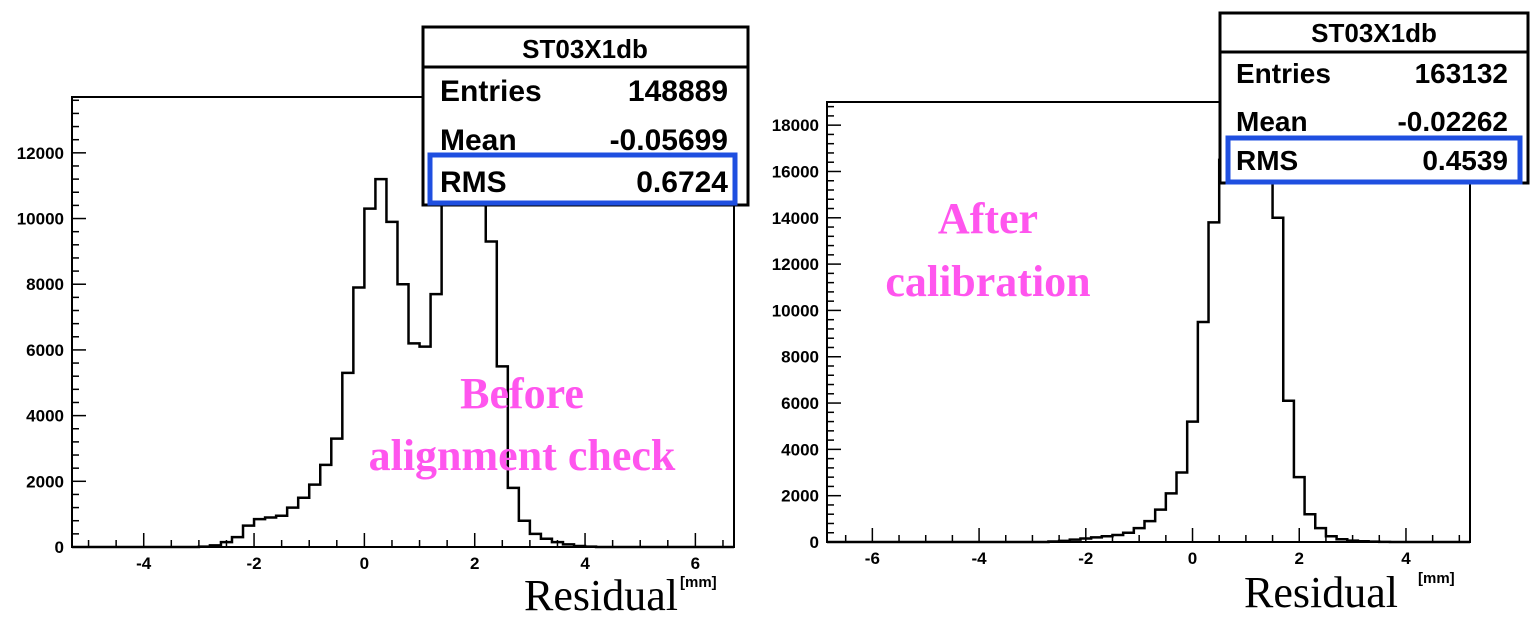 Image resolution: width=1530 pixels, height=620 pixels. What do you see at coordinates (872, 558) in the screenshot?
I see `x-tick-label: -6` at bounding box center [872, 558].